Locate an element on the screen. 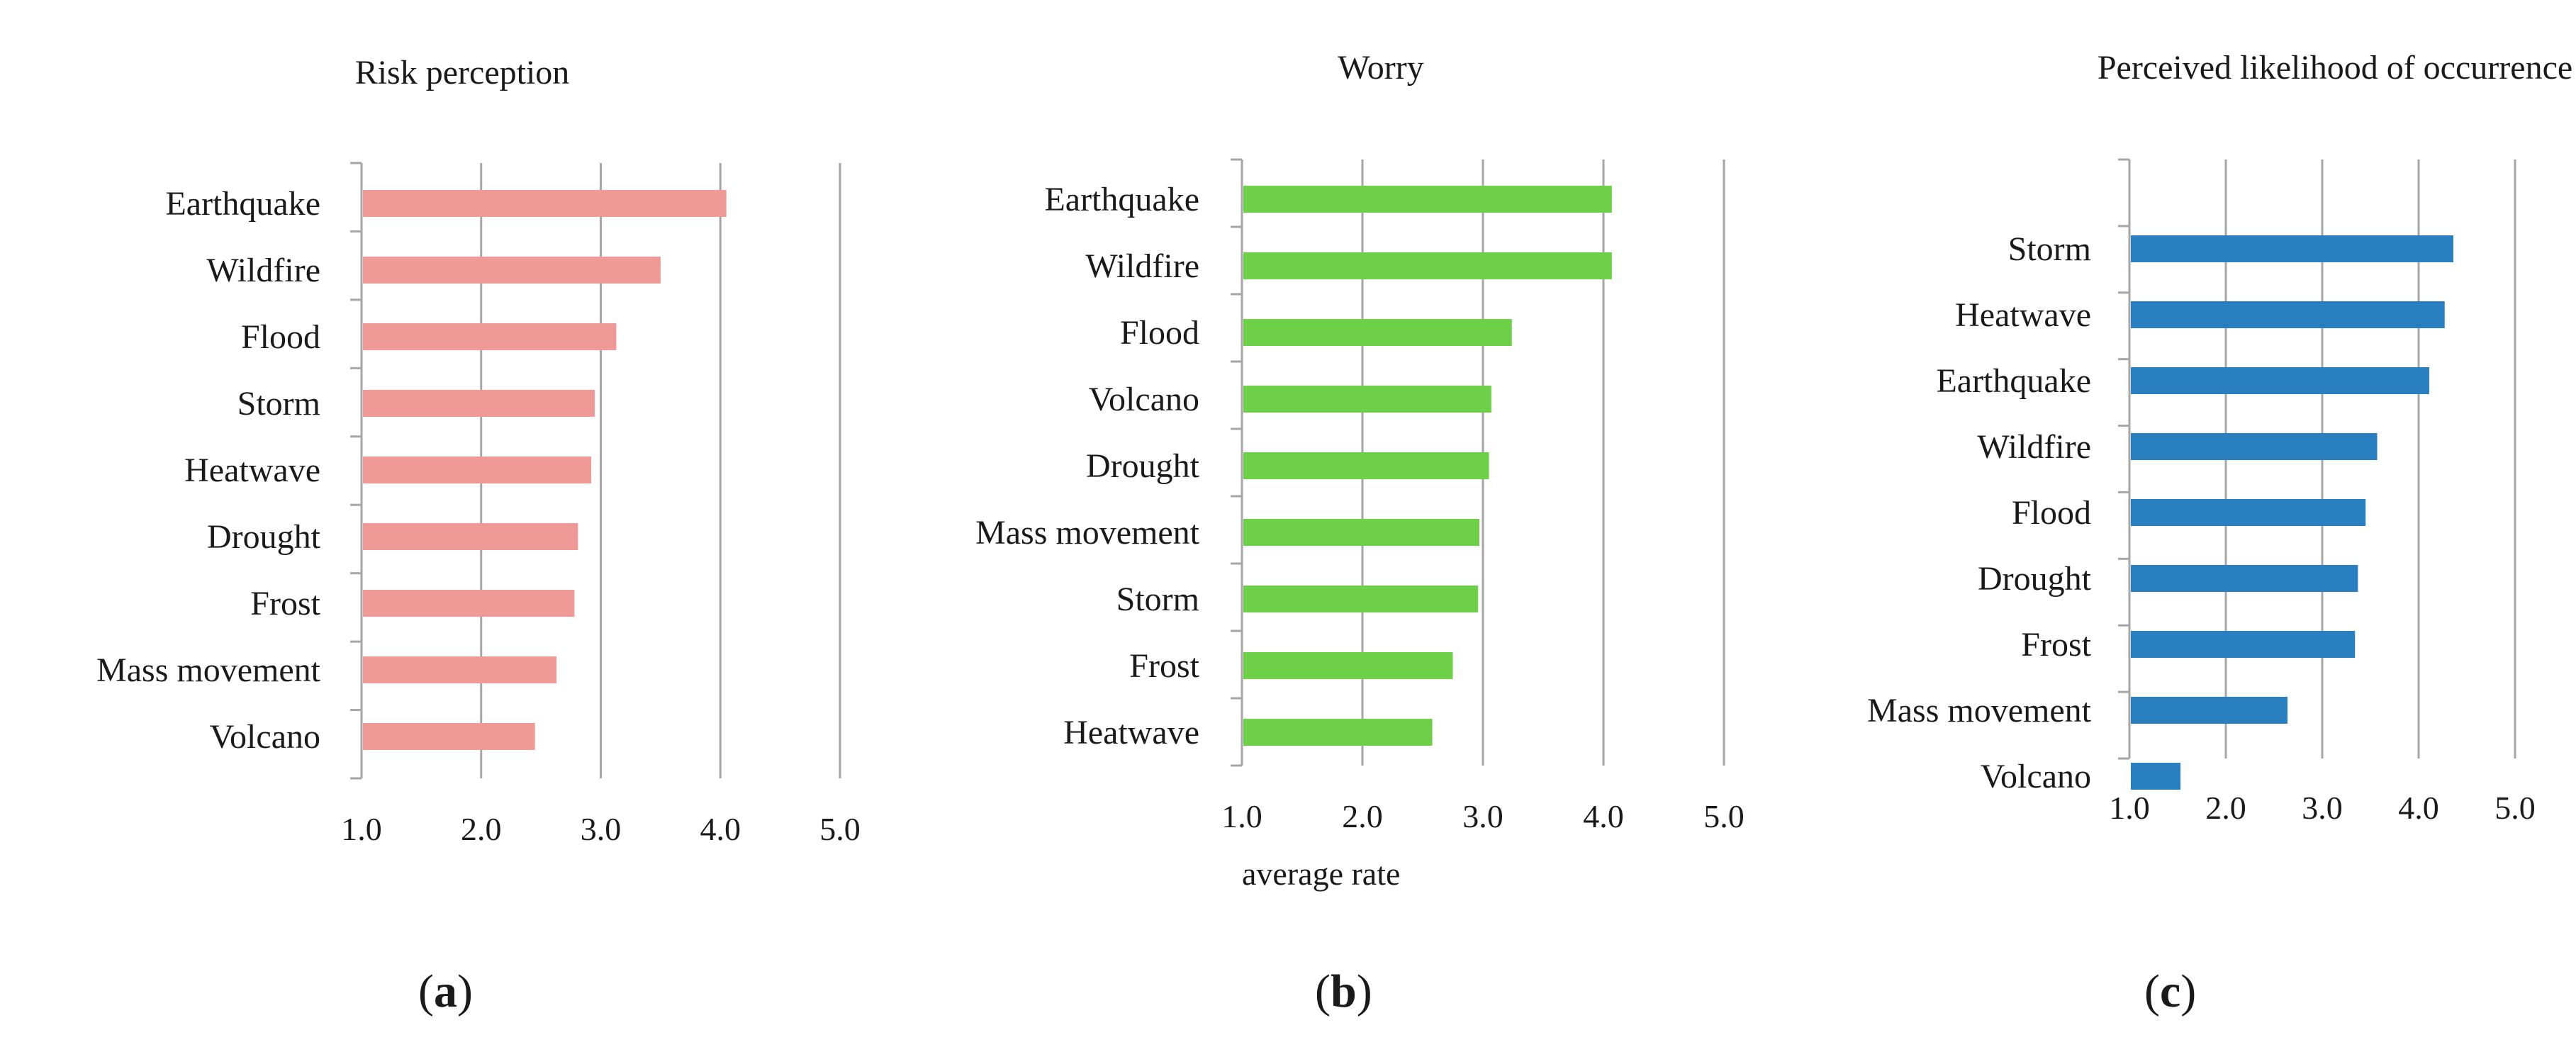  panel-c-category-label: Wildfire is located at coordinates (2034, 447).